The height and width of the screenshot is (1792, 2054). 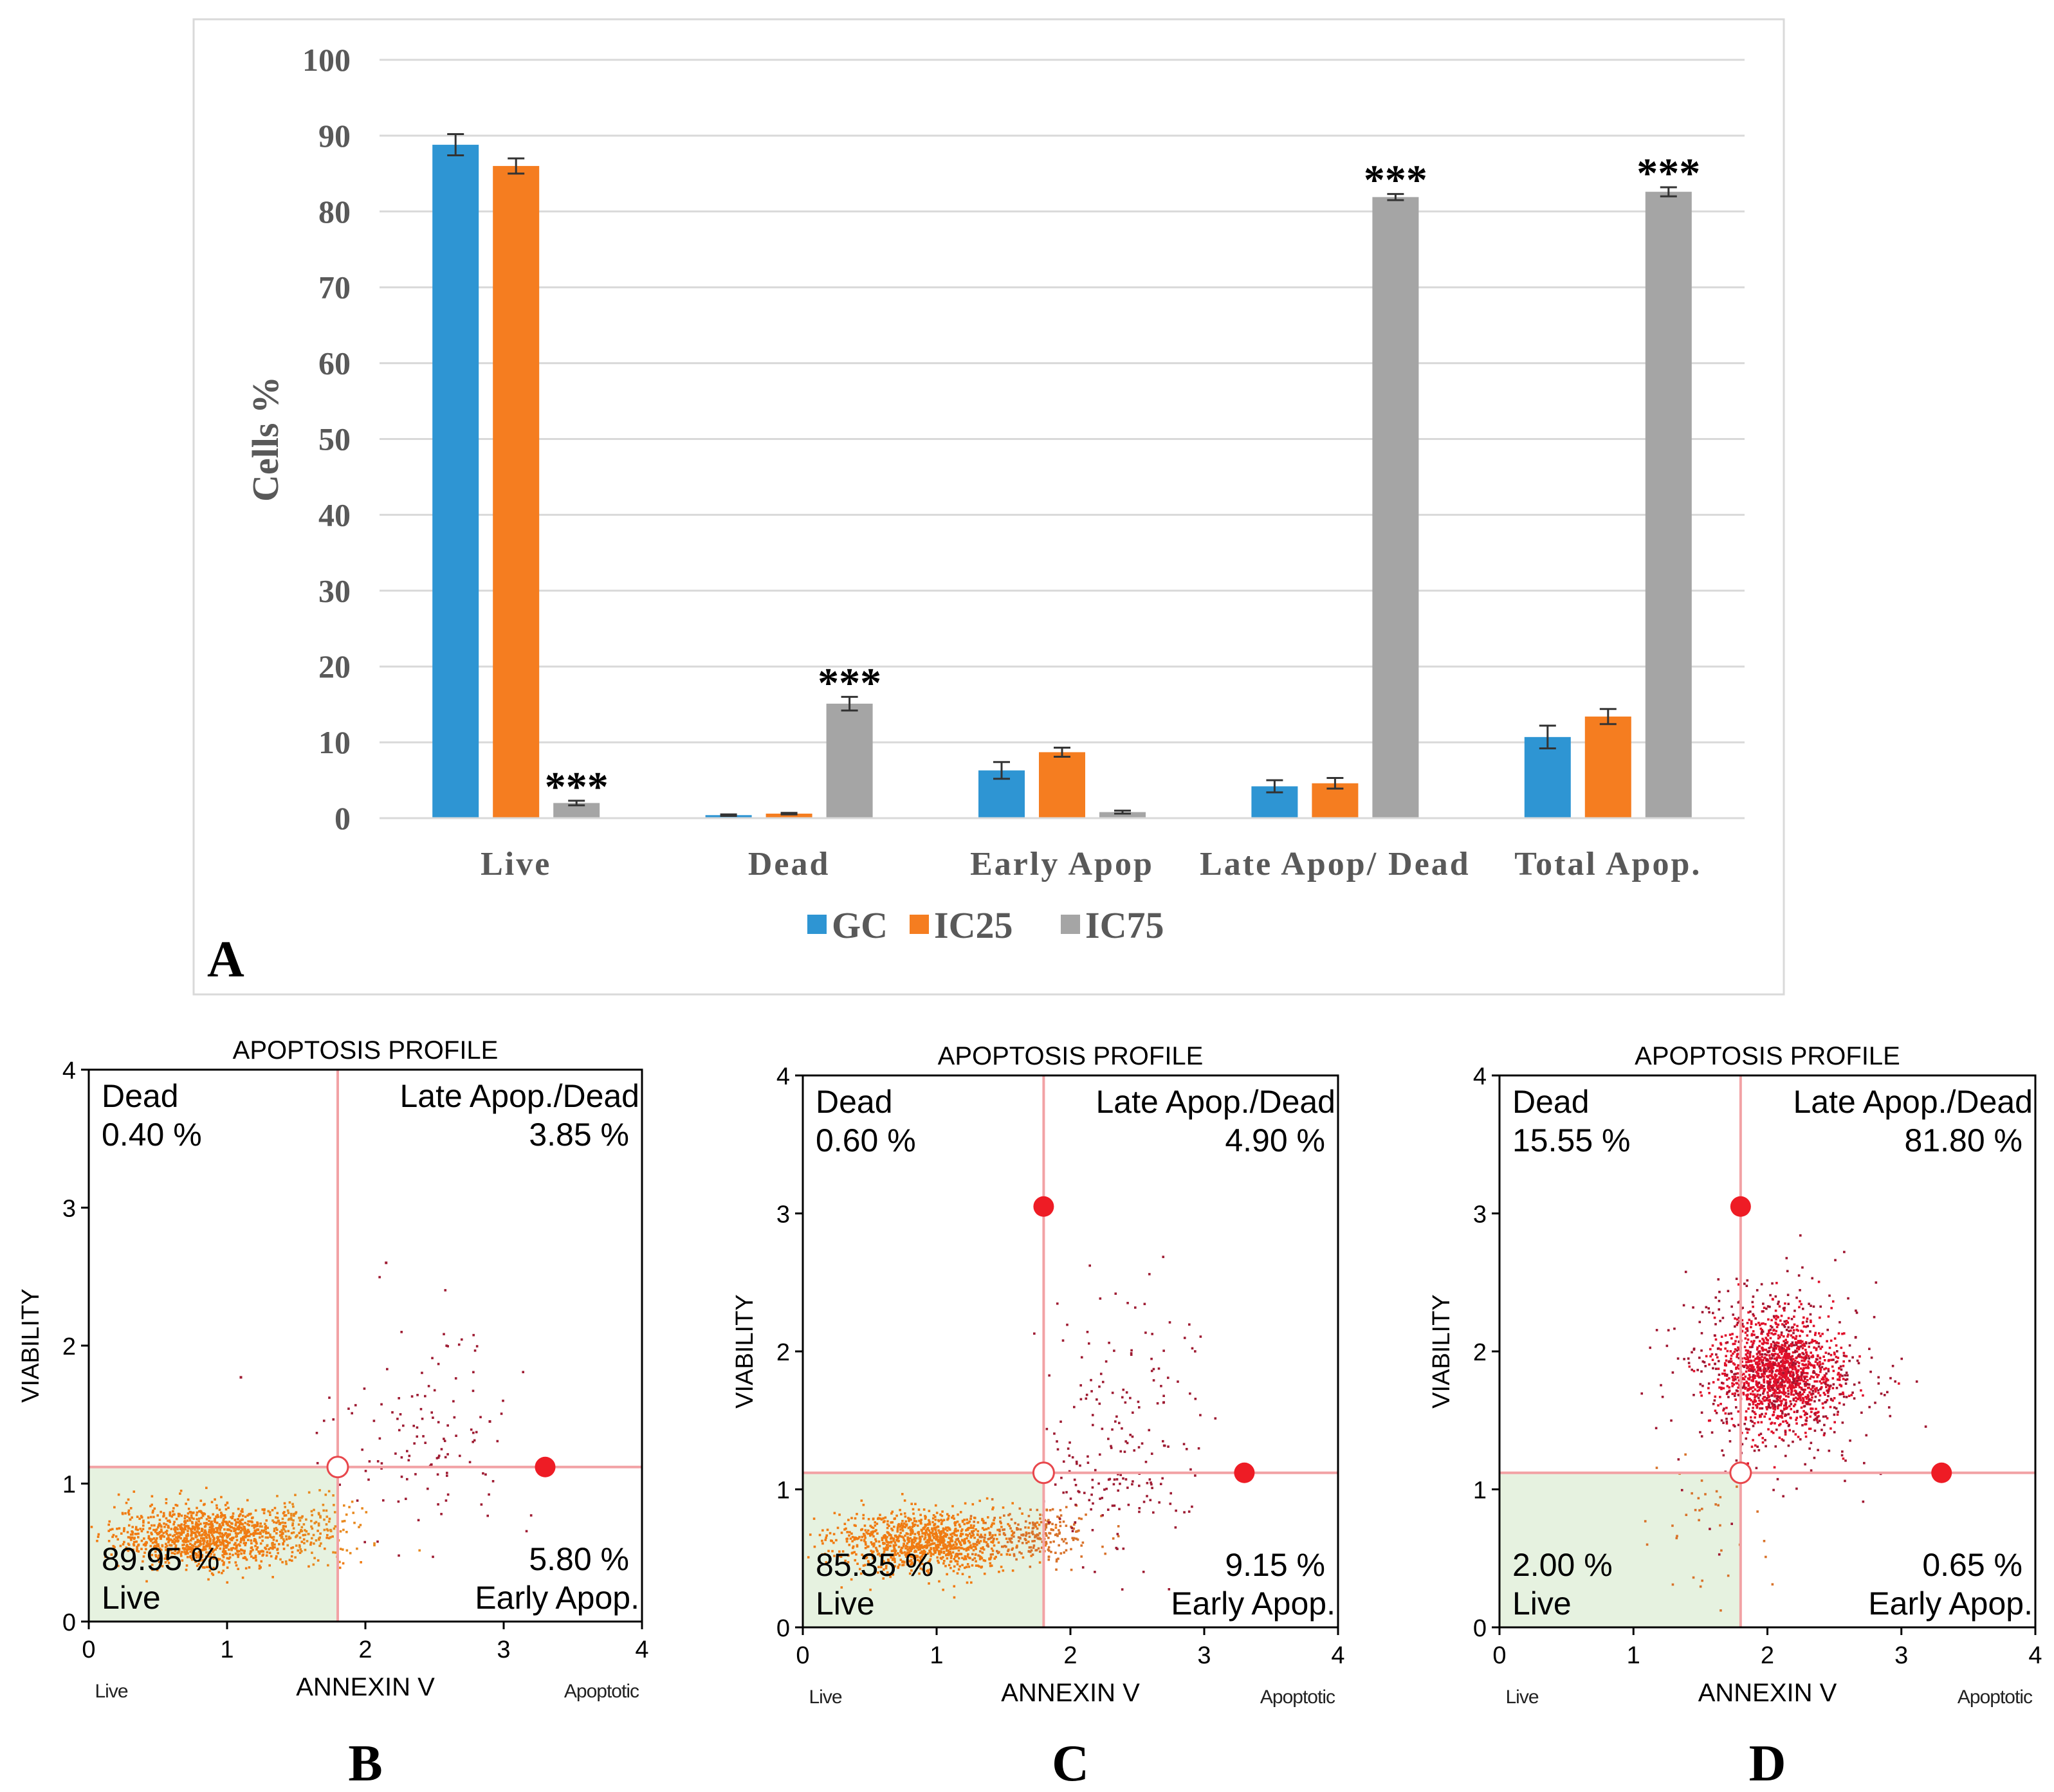 I want to click on panel-letter-c: C, so click(x=1070, y=1763).